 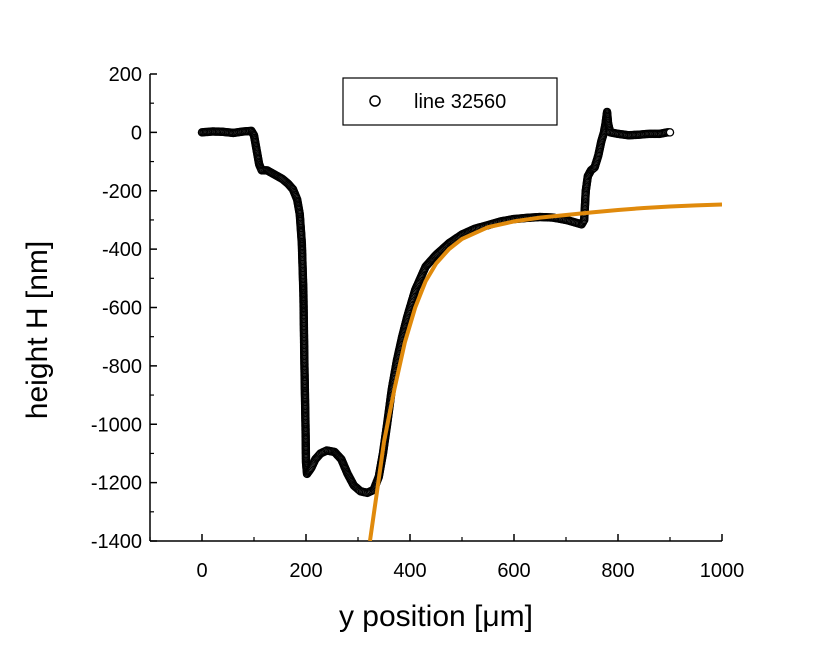 What do you see at coordinates (116, 484) in the screenshot?
I see `y-tick-label: -1200` at bounding box center [116, 484].